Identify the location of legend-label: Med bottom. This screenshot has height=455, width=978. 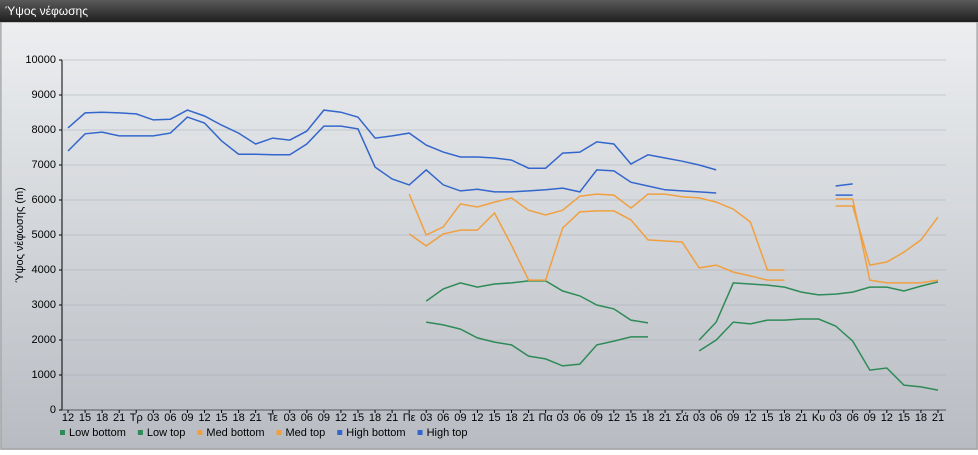
(235, 433).